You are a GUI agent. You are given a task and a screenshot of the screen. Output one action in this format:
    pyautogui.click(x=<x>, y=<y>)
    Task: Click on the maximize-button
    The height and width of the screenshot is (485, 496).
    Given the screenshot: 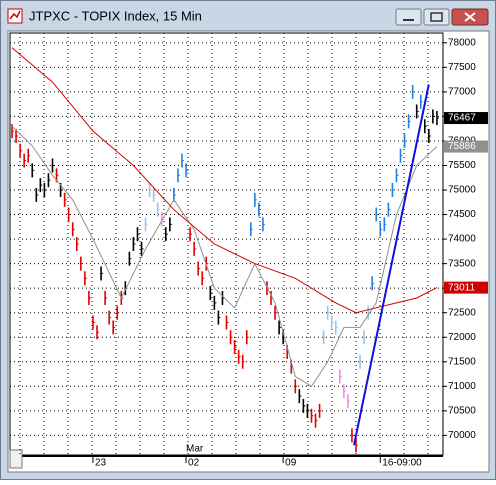 What is the action you would take?
    pyautogui.click(x=436, y=17)
    